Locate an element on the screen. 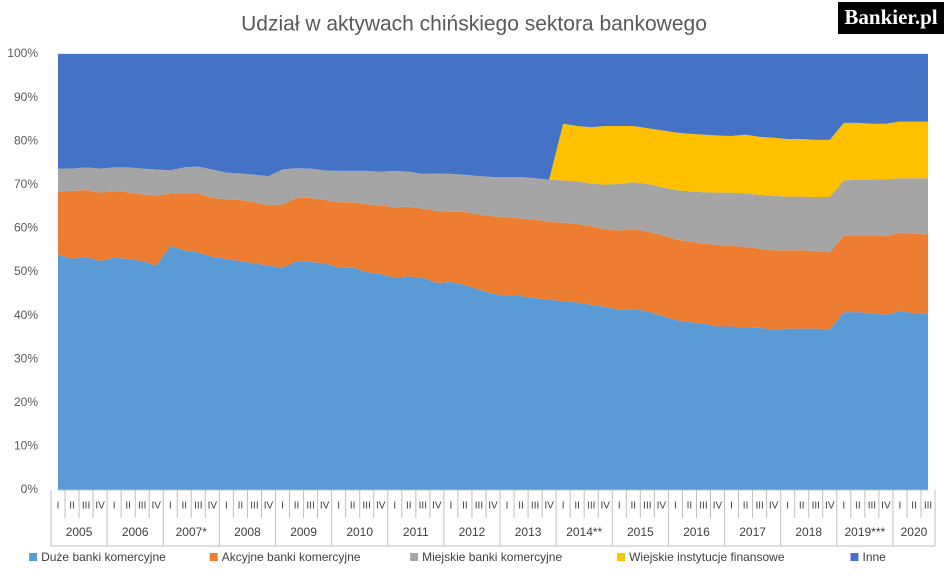 The image size is (948, 578). legend-label: Inne is located at coordinates (875, 557).